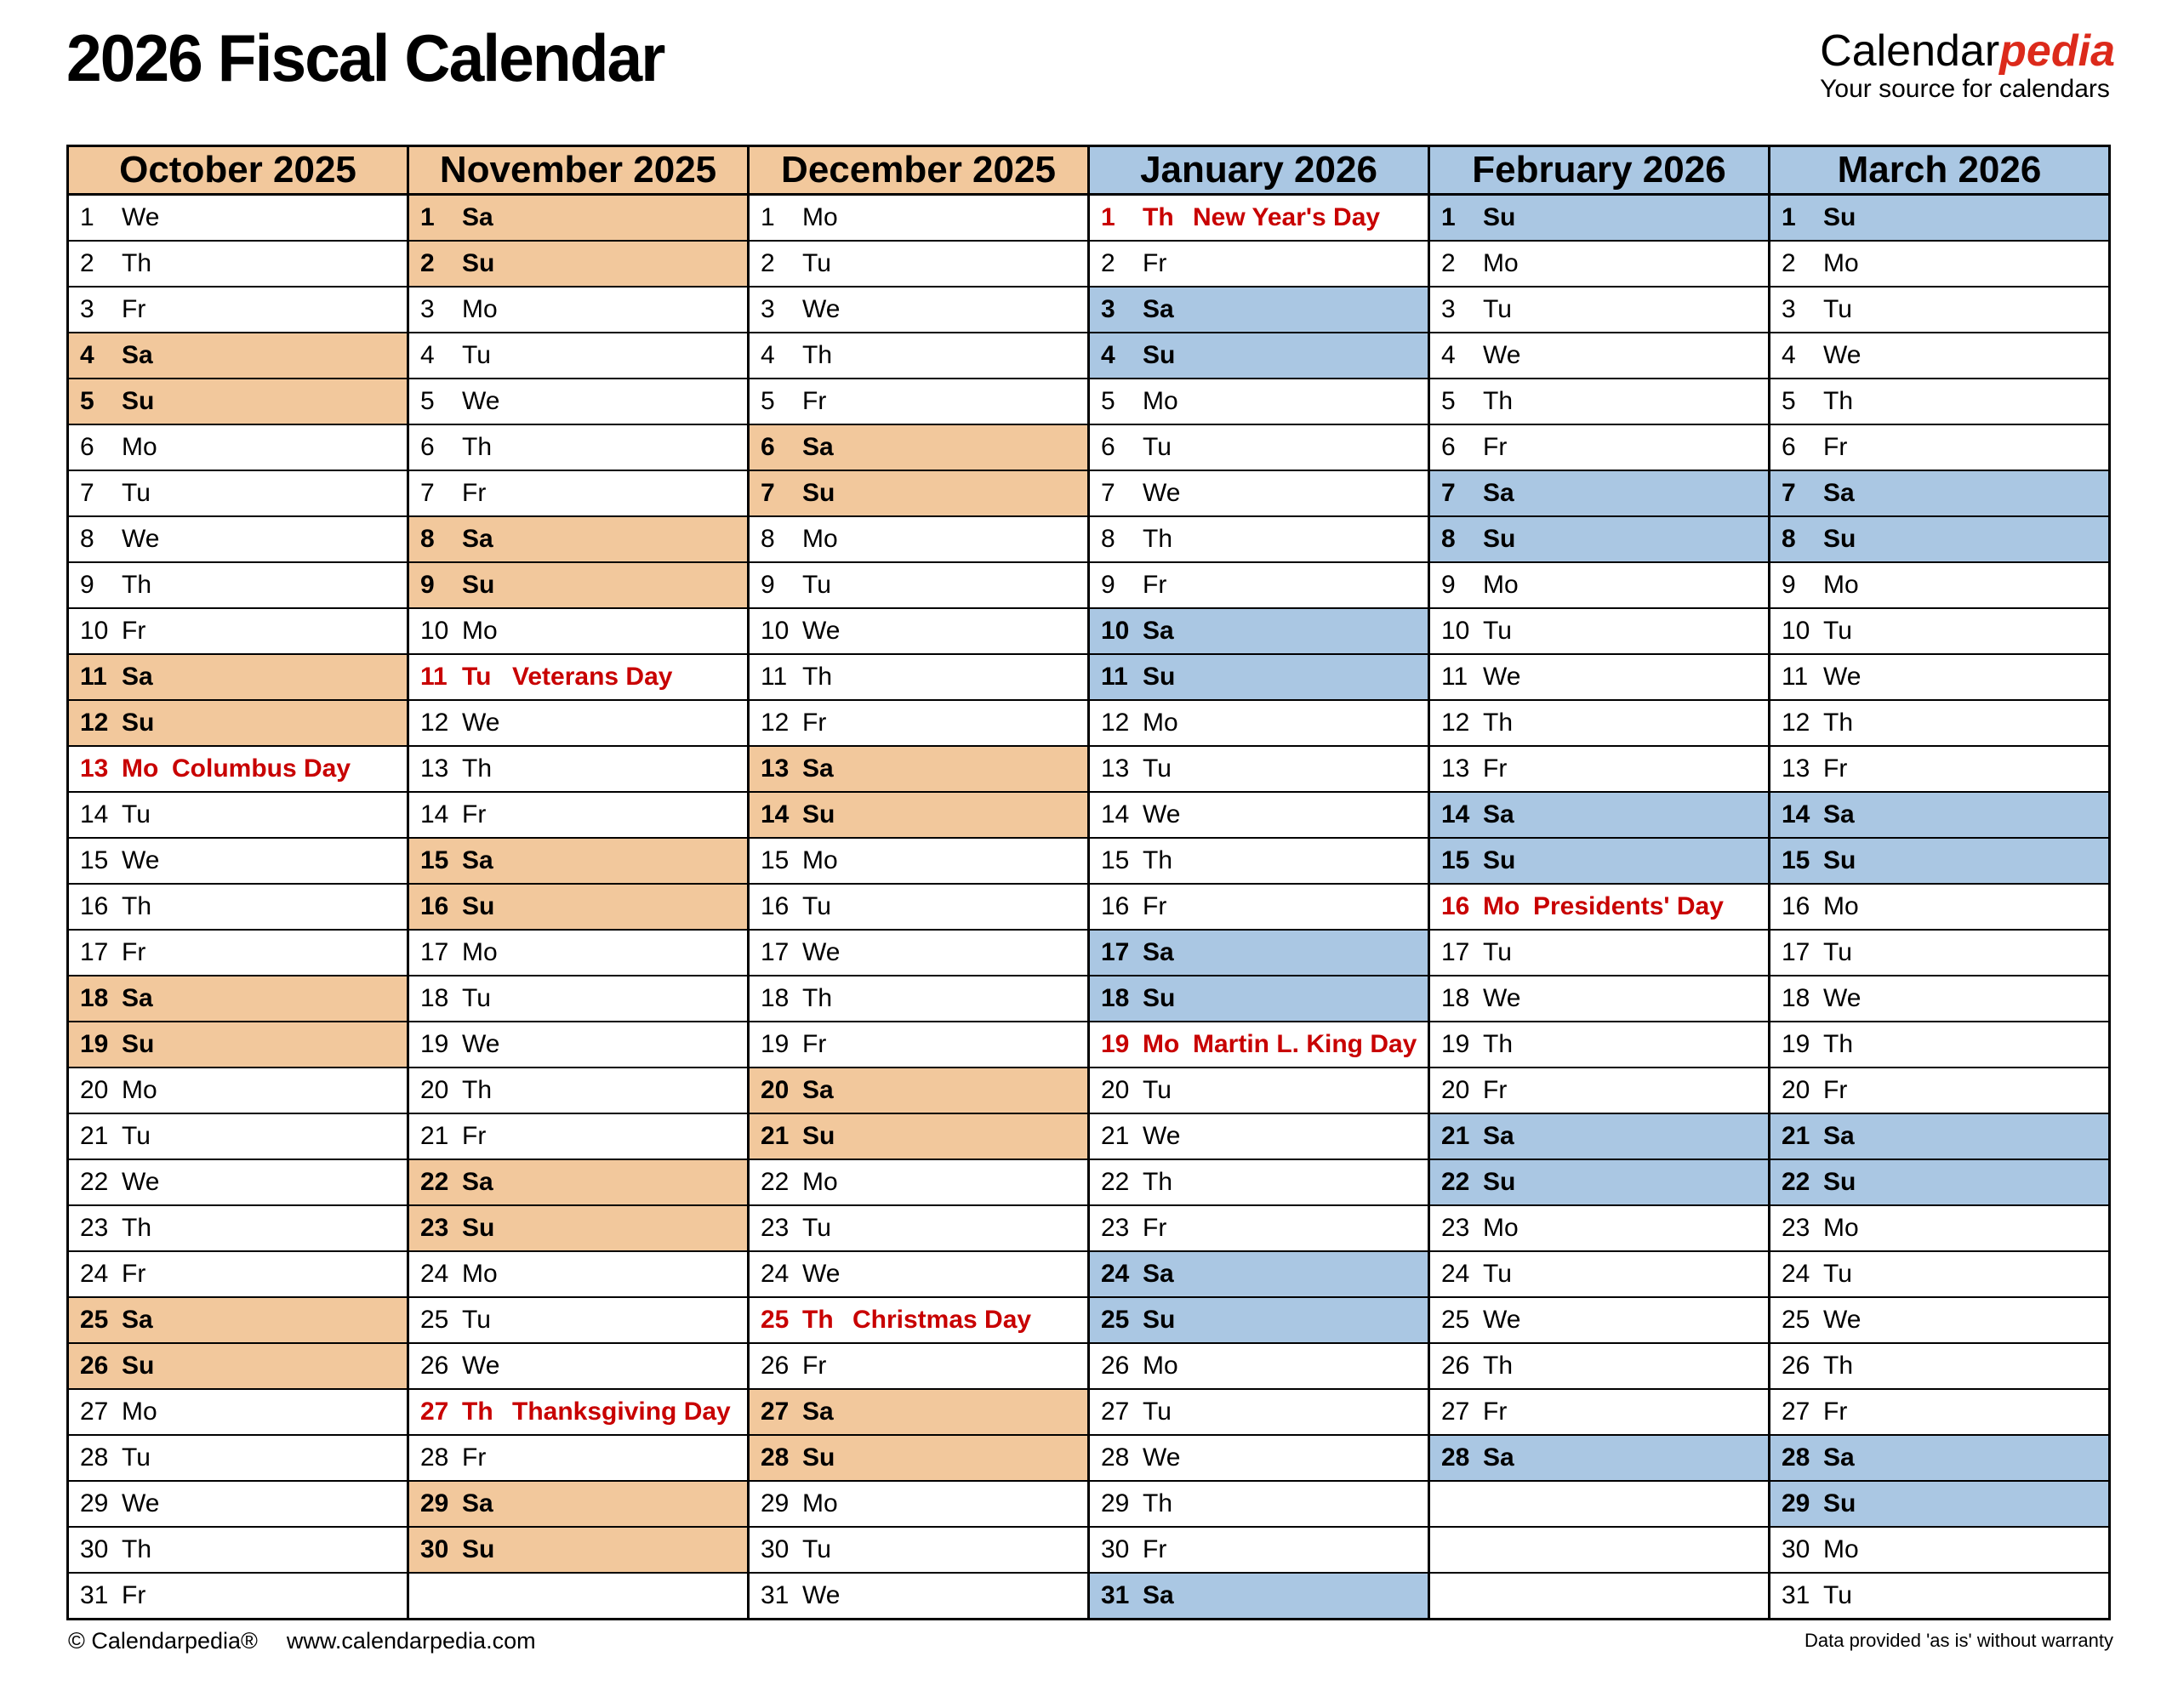 The height and width of the screenshot is (1708, 2178). Describe the element at coordinates (1115, 1457) in the screenshot. I see `day-number: 28` at that location.